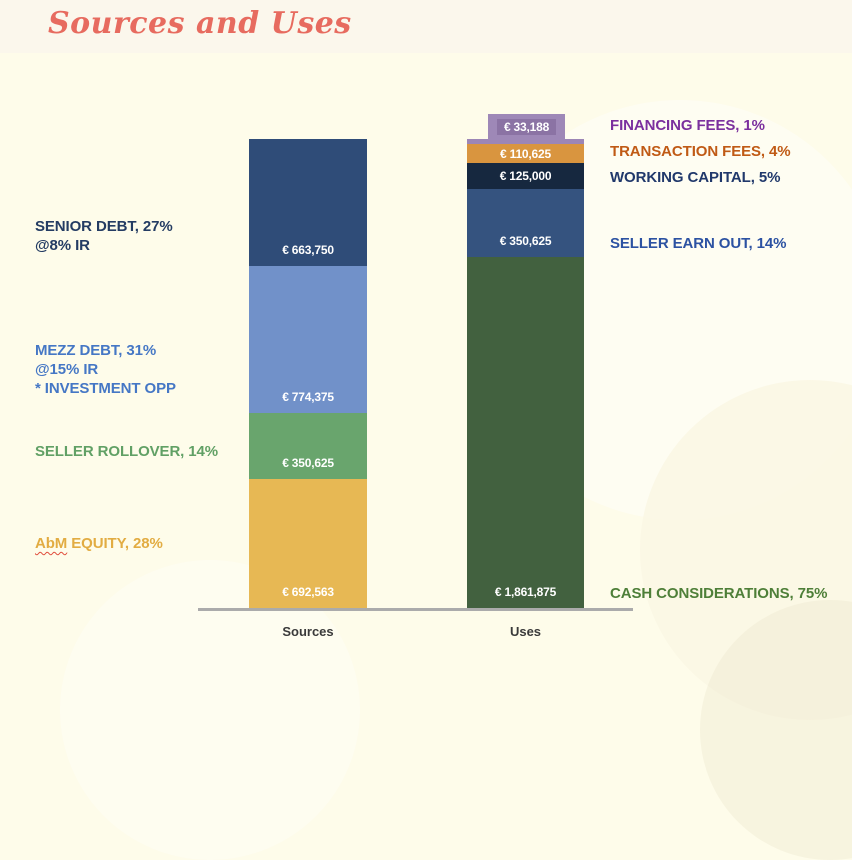 The width and height of the screenshot is (852, 860). What do you see at coordinates (308, 397) in the screenshot?
I see `value-mezz-debt: € 774,375` at bounding box center [308, 397].